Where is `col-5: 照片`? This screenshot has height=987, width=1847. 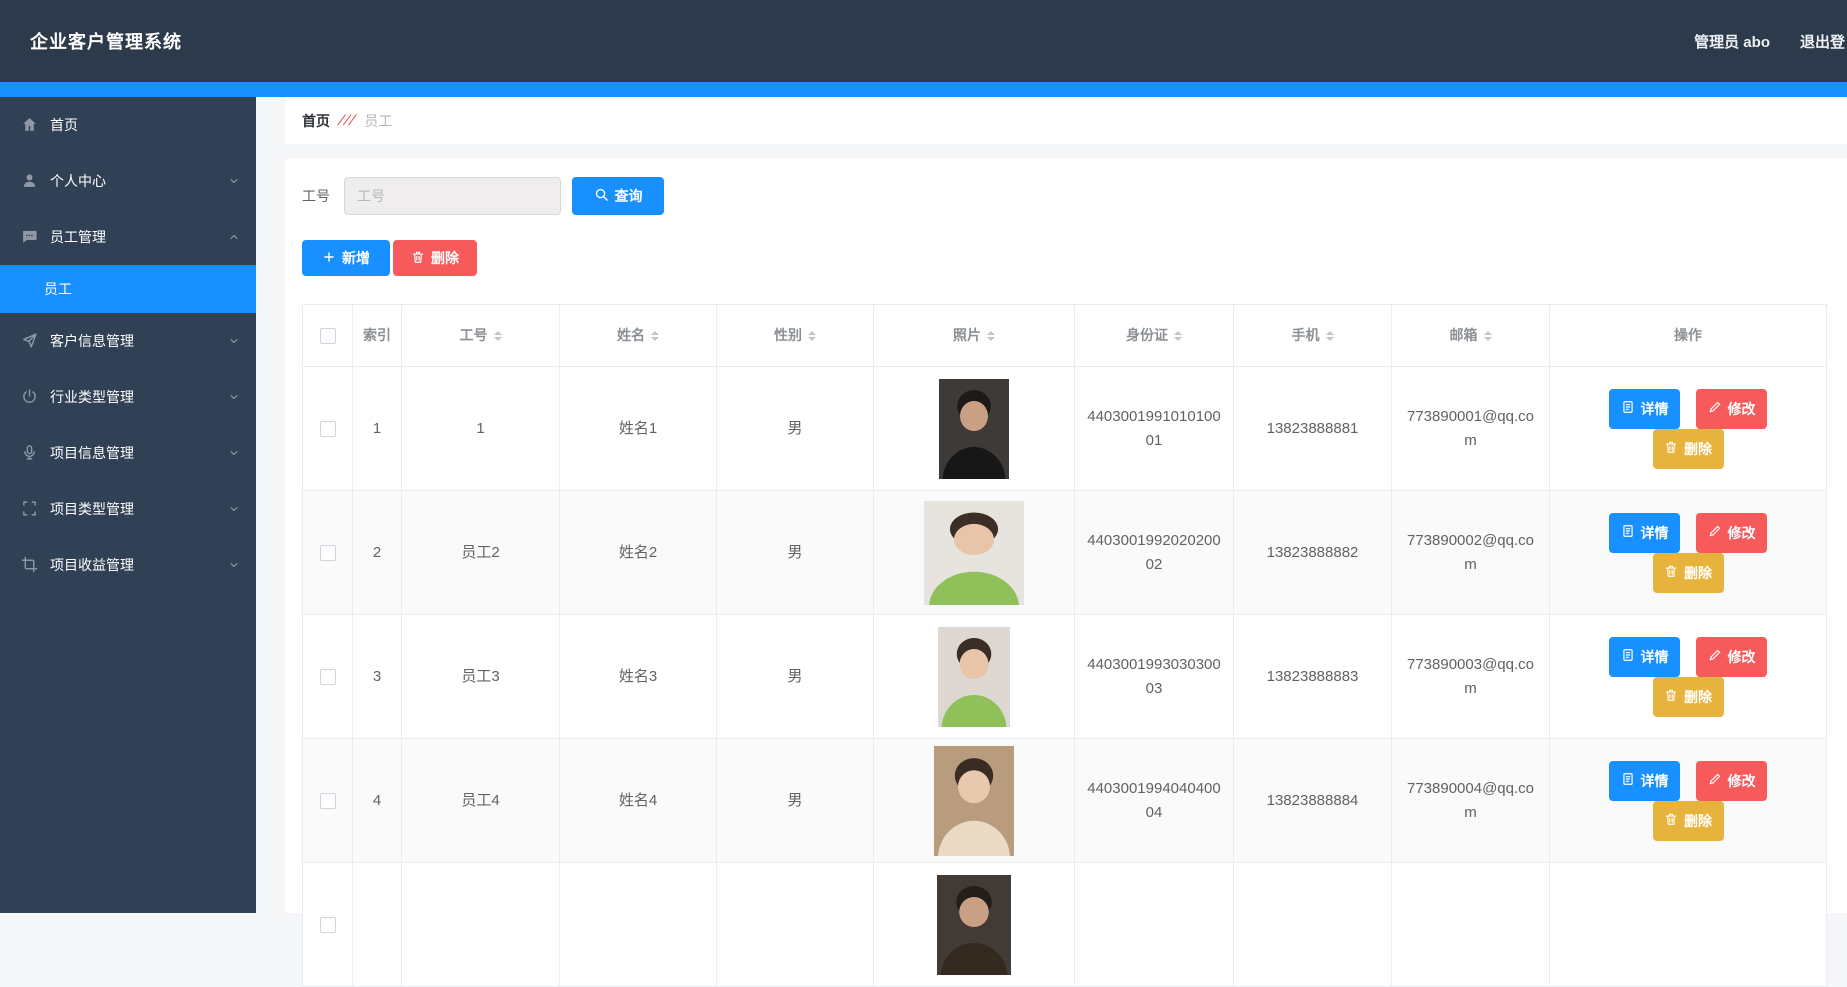
col-5: 照片 is located at coordinates (974, 335).